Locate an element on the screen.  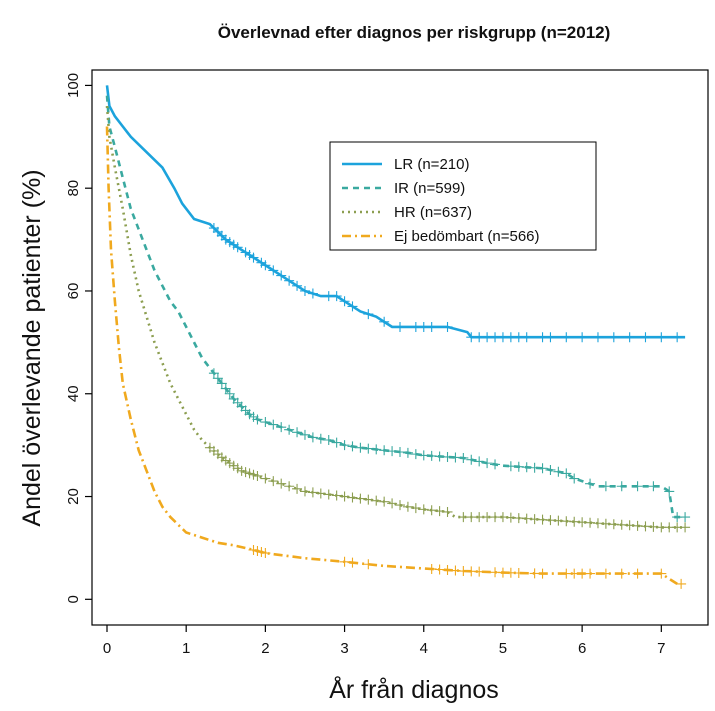
x-tick-label: 7 is located at coordinates (661, 648).